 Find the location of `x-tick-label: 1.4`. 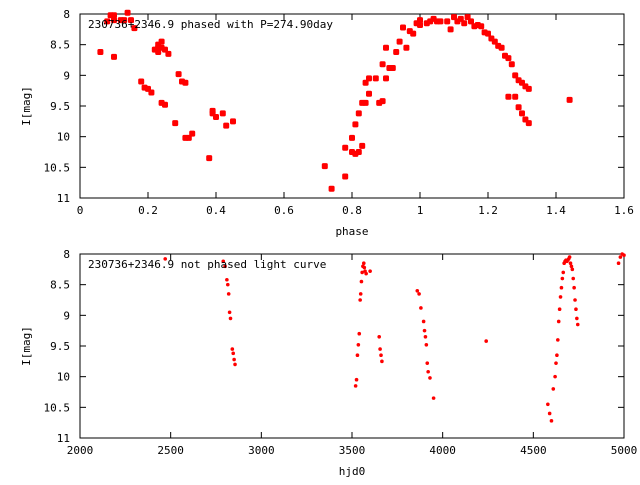

x-tick-label: 1.4 is located at coordinates (556, 210).